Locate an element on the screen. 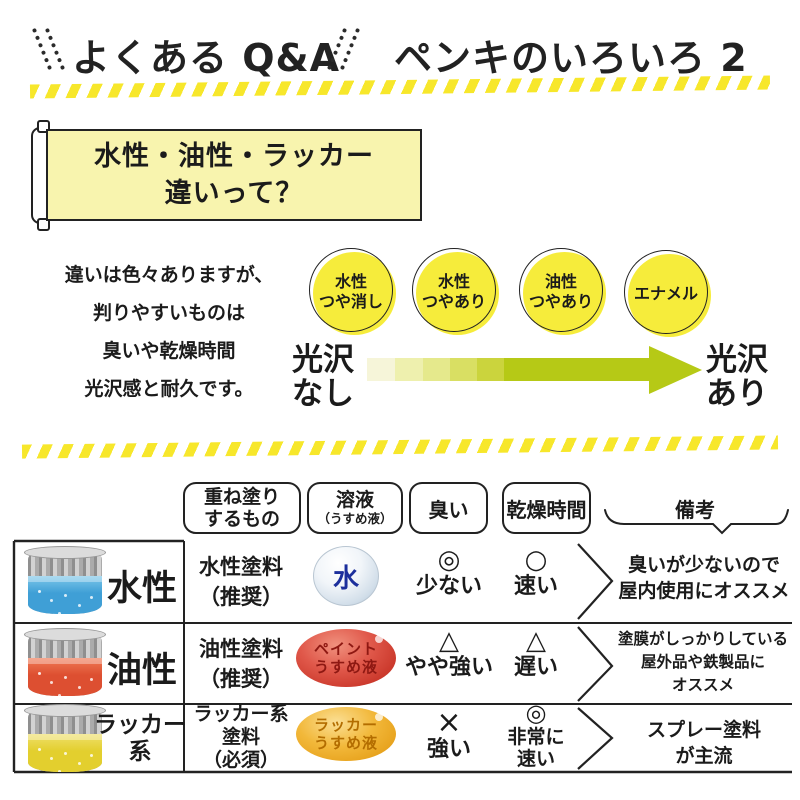  notes-text: 塗膜がしっかりしている is located at coordinates (703, 639).